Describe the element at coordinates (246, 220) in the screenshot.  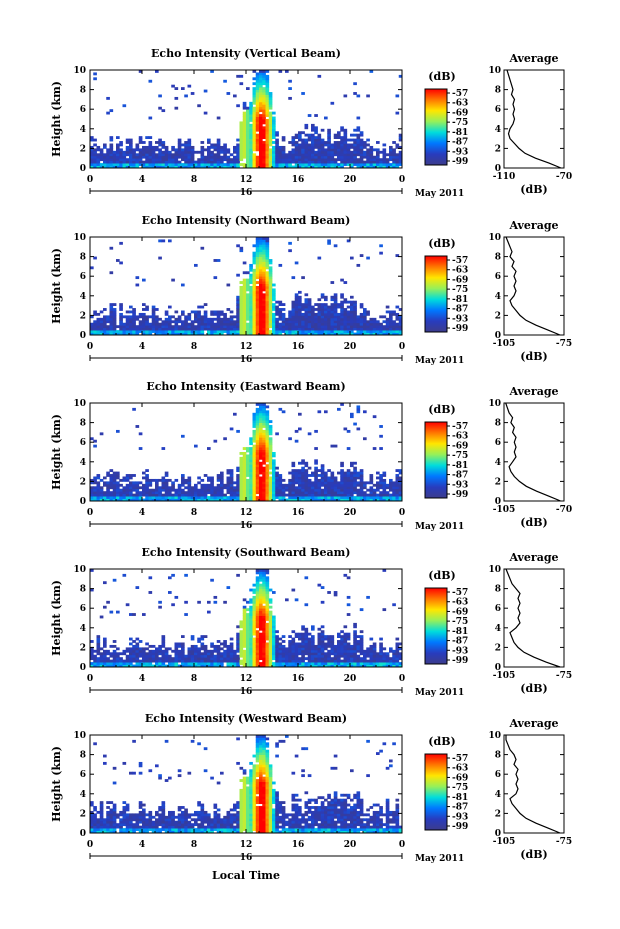
I see `panel-title: Echo Intensity (Northward Beam)` at that location.